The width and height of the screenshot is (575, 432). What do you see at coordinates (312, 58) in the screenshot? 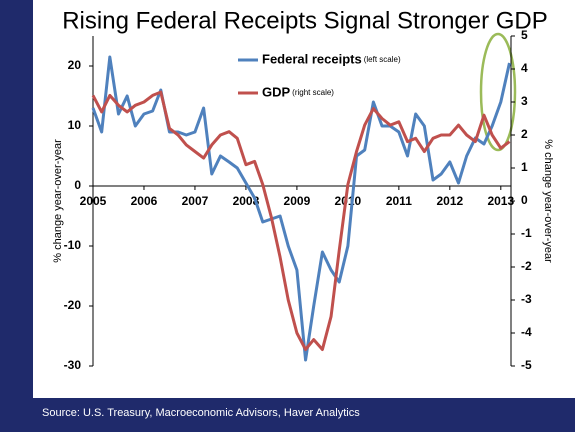
I see `legend-label: Federal receipts` at bounding box center [312, 58].